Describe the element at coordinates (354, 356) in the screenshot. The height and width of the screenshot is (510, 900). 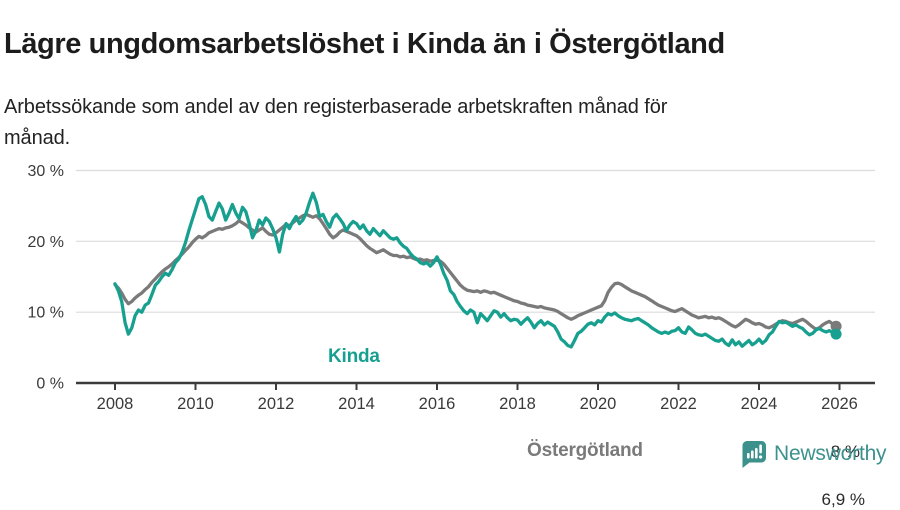
I see `kinda-series-label: Kinda` at that location.